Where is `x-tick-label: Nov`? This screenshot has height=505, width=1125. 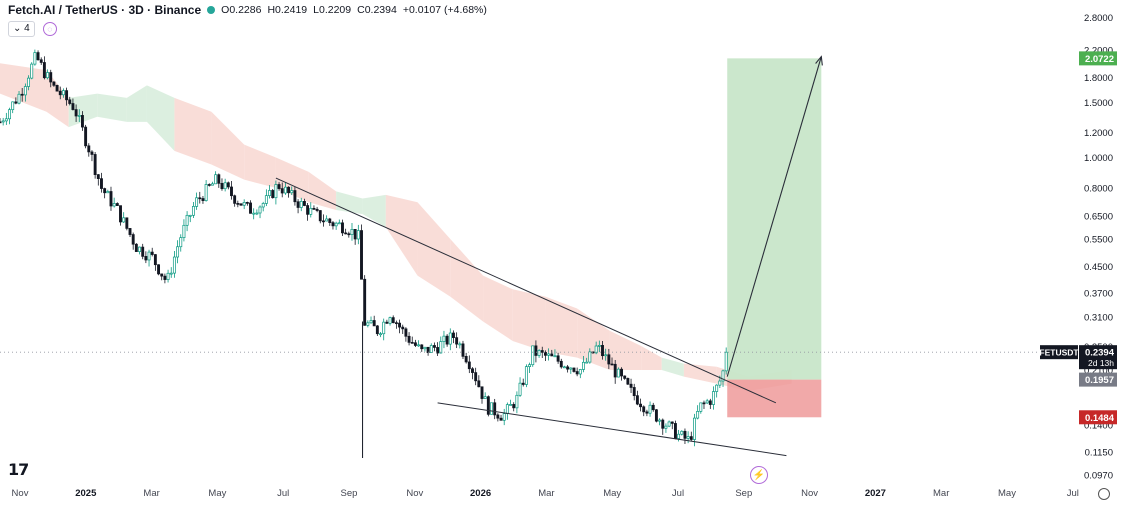 x-tick-label: Nov is located at coordinates (809, 493).